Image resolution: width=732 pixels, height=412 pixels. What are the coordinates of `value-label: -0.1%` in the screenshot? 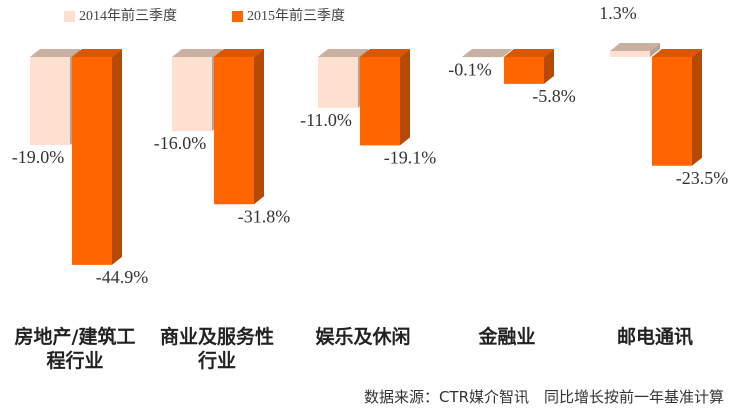 It's located at (470, 70).